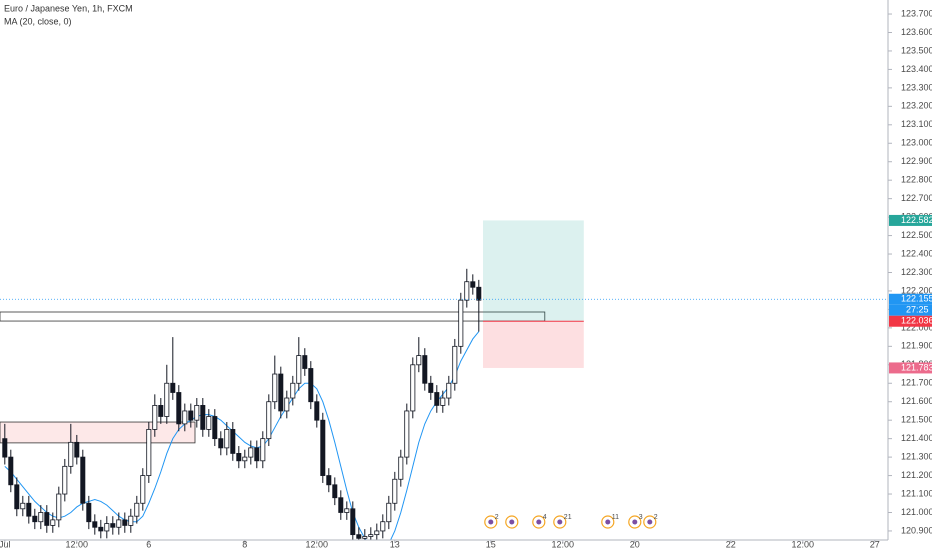 The width and height of the screenshot is (932, 550). I want to click on y-tick-label: 121.700, so click(916, 383).